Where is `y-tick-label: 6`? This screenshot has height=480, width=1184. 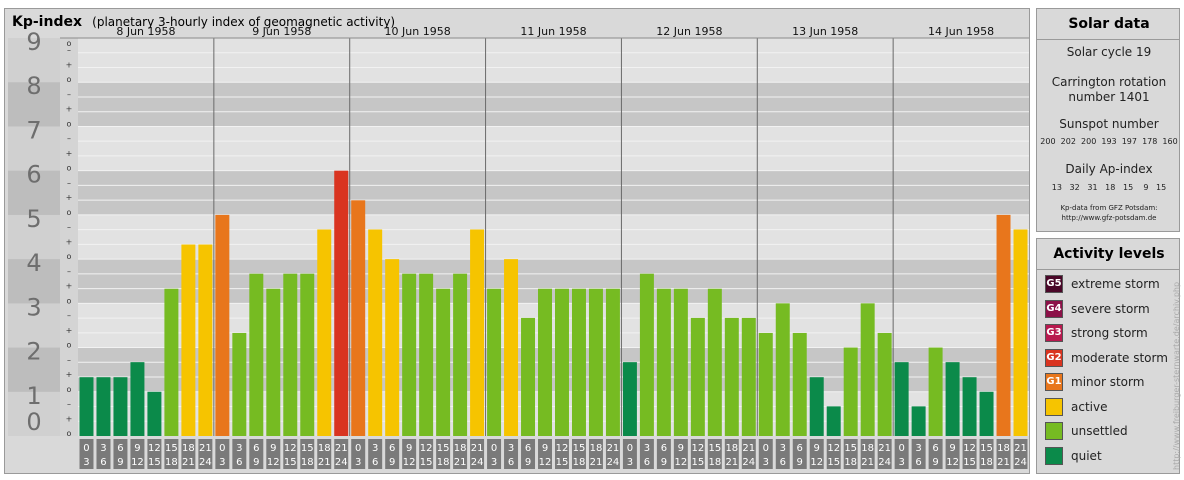 y-tick-label: 6 is located at coordinates (33, 175).